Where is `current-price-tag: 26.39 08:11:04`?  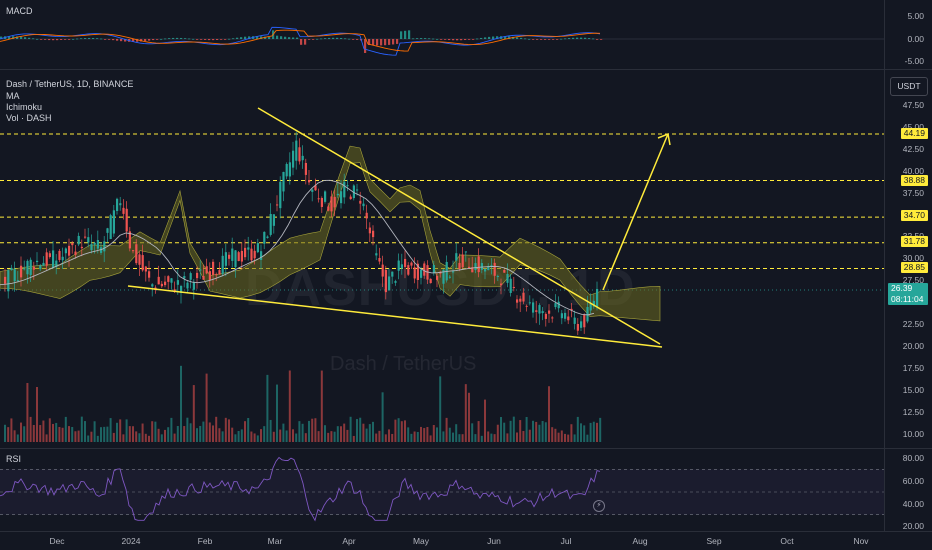
current-price-tag: 26.39 08:11:04 is located at coordinates (908, 294).